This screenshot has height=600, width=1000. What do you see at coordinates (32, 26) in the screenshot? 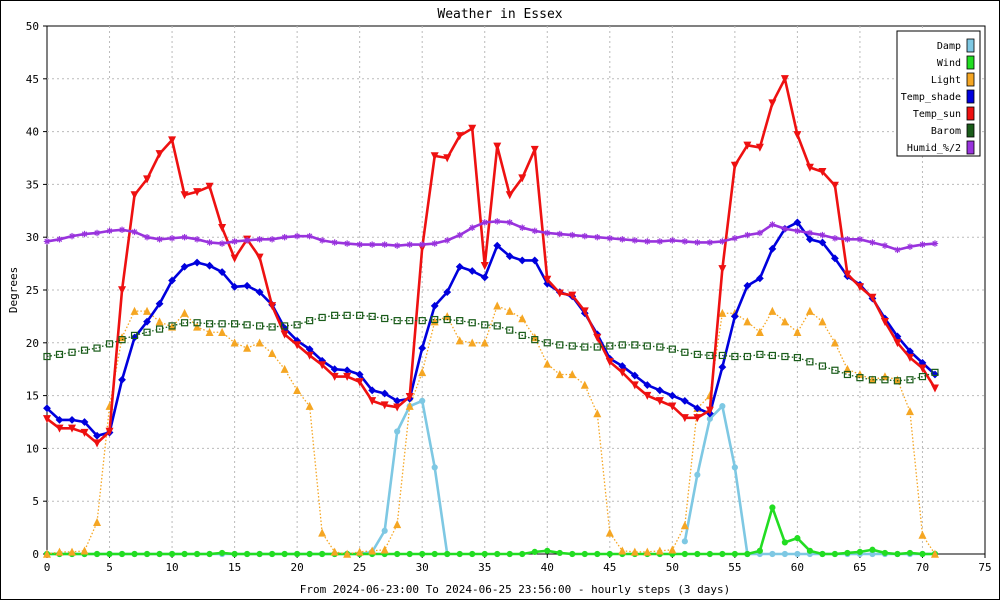
I see `y-tick-label: 50` at bounding box center [32, 26].